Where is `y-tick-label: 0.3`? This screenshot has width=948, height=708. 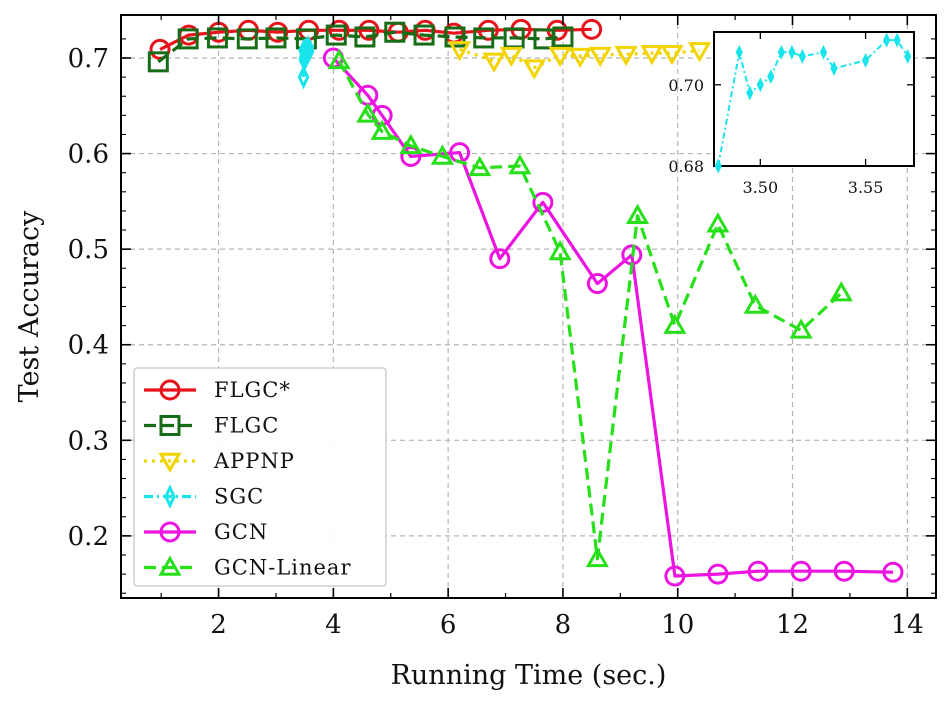
y-tick-label: 0.3 is located at coordinates (88, 441).